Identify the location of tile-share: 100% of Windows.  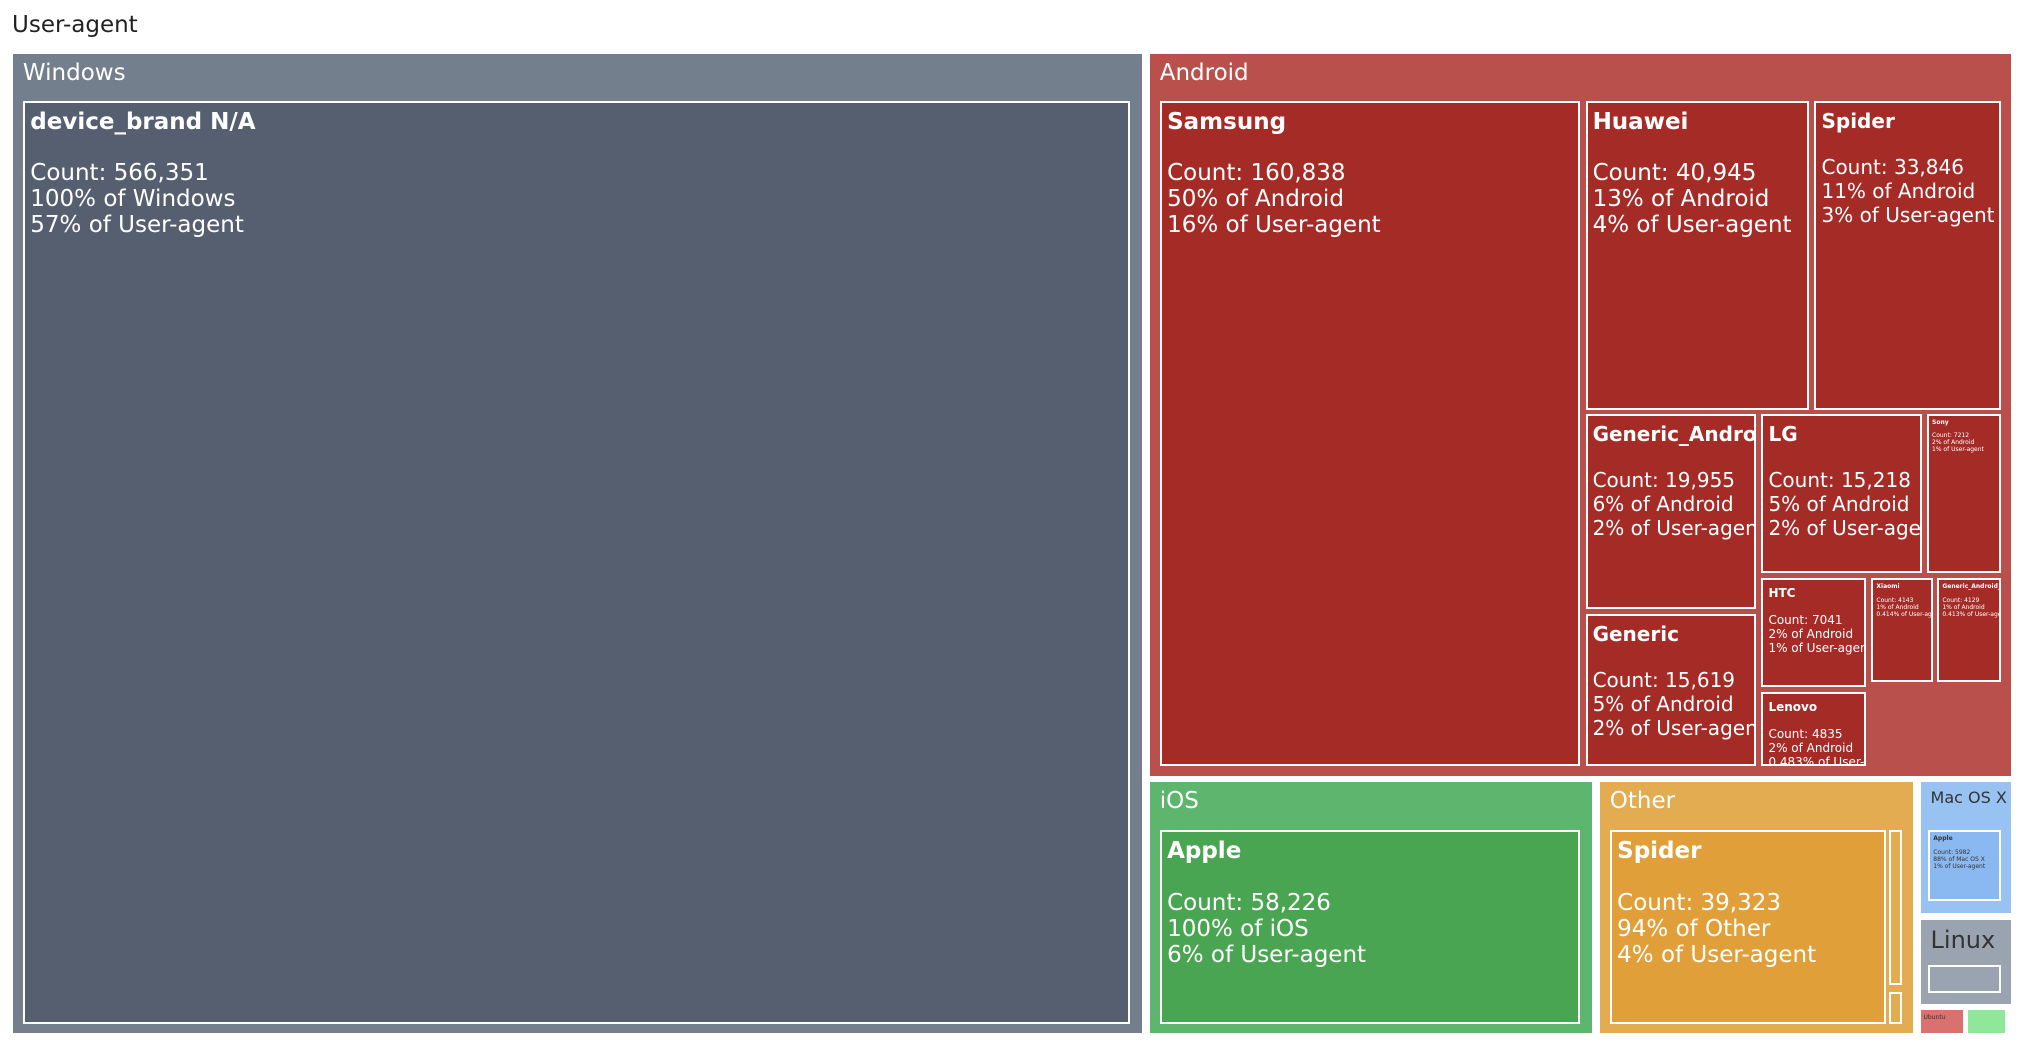
(133, 199).